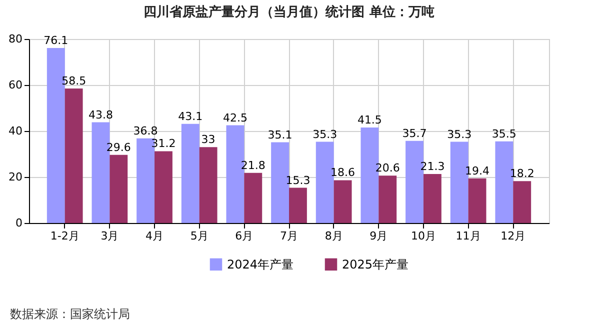 This screenshot has width=590, height=330. What do you see at coordinates (504, 133) in the screenshot?
I see `data-label: 35.5` at bounding box center [504, 133].